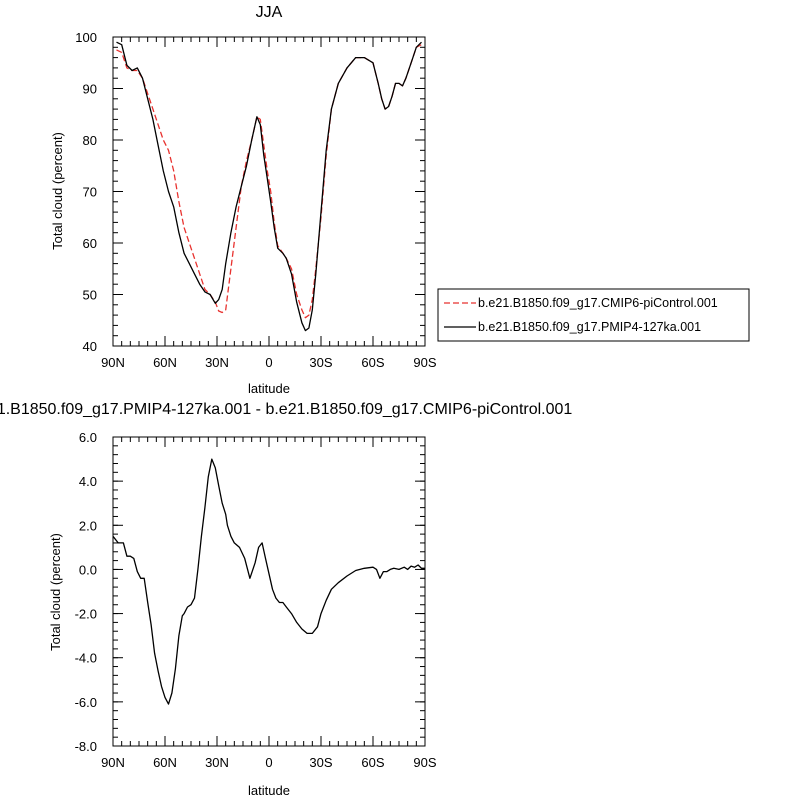 This screenshot has height=800, width=800. I want to click on top-chart-x-tick-label: 90S, so click(424, 362).